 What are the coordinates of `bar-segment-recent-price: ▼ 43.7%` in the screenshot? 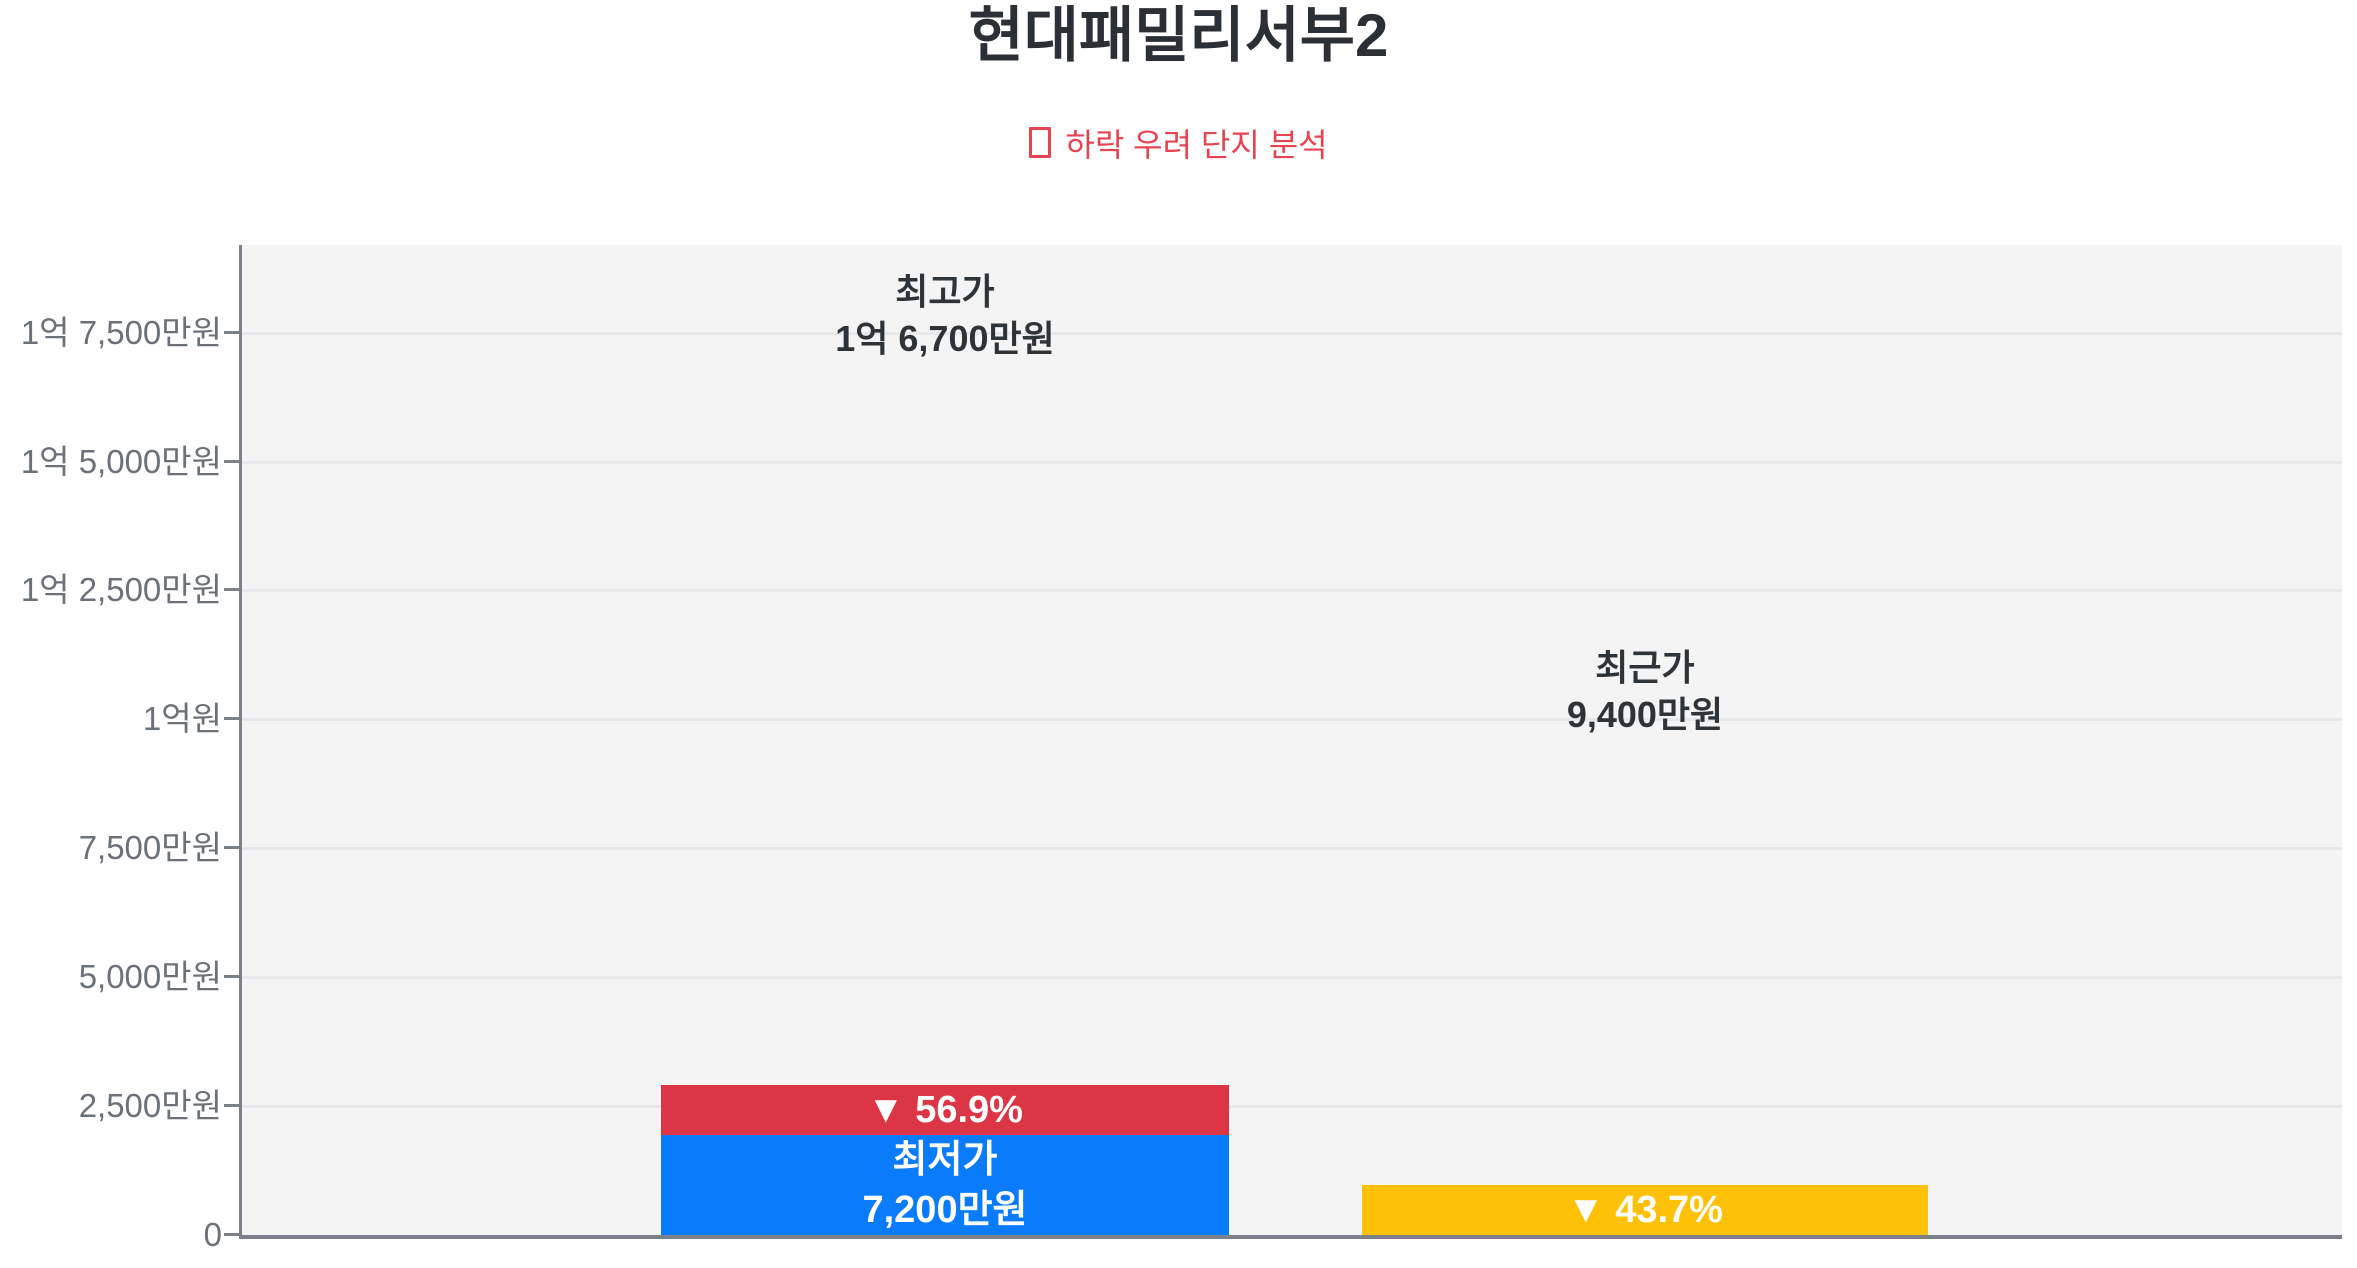 It's located at (1645, 1210).